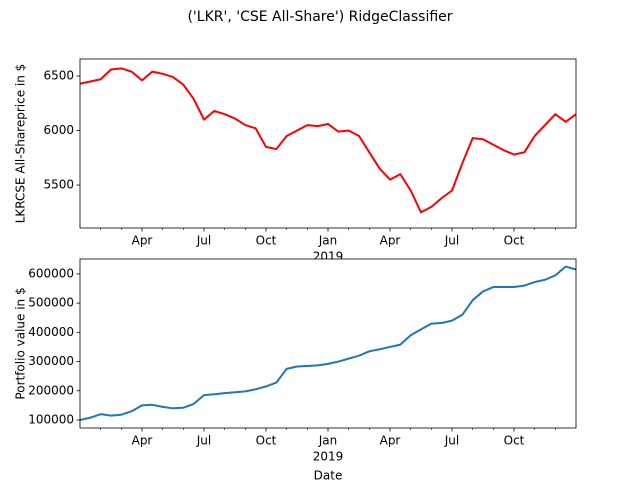 Image resolution: width=640 pixels, height=480 pixels. Describe the element at coordinates (58, 185) in the screenshot. I see `y-tick-label: 5500` at that location.